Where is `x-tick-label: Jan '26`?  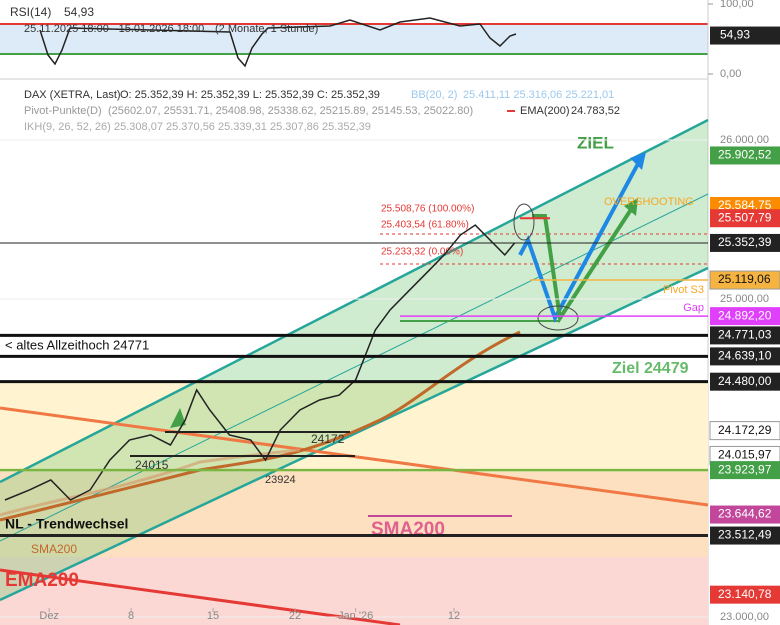 x-tick-label: Jan '26 is located at coordinates (355, 616).